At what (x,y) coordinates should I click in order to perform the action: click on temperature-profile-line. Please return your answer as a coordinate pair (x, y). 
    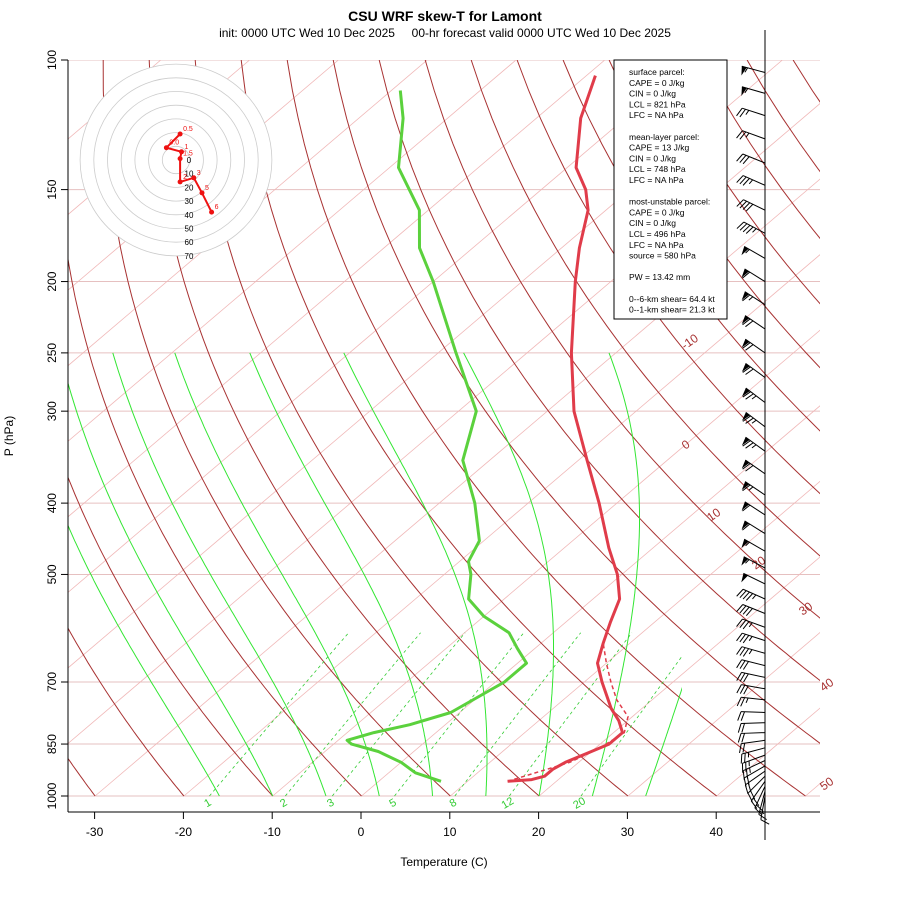
    Looking at the image, I should click on (565, 429).